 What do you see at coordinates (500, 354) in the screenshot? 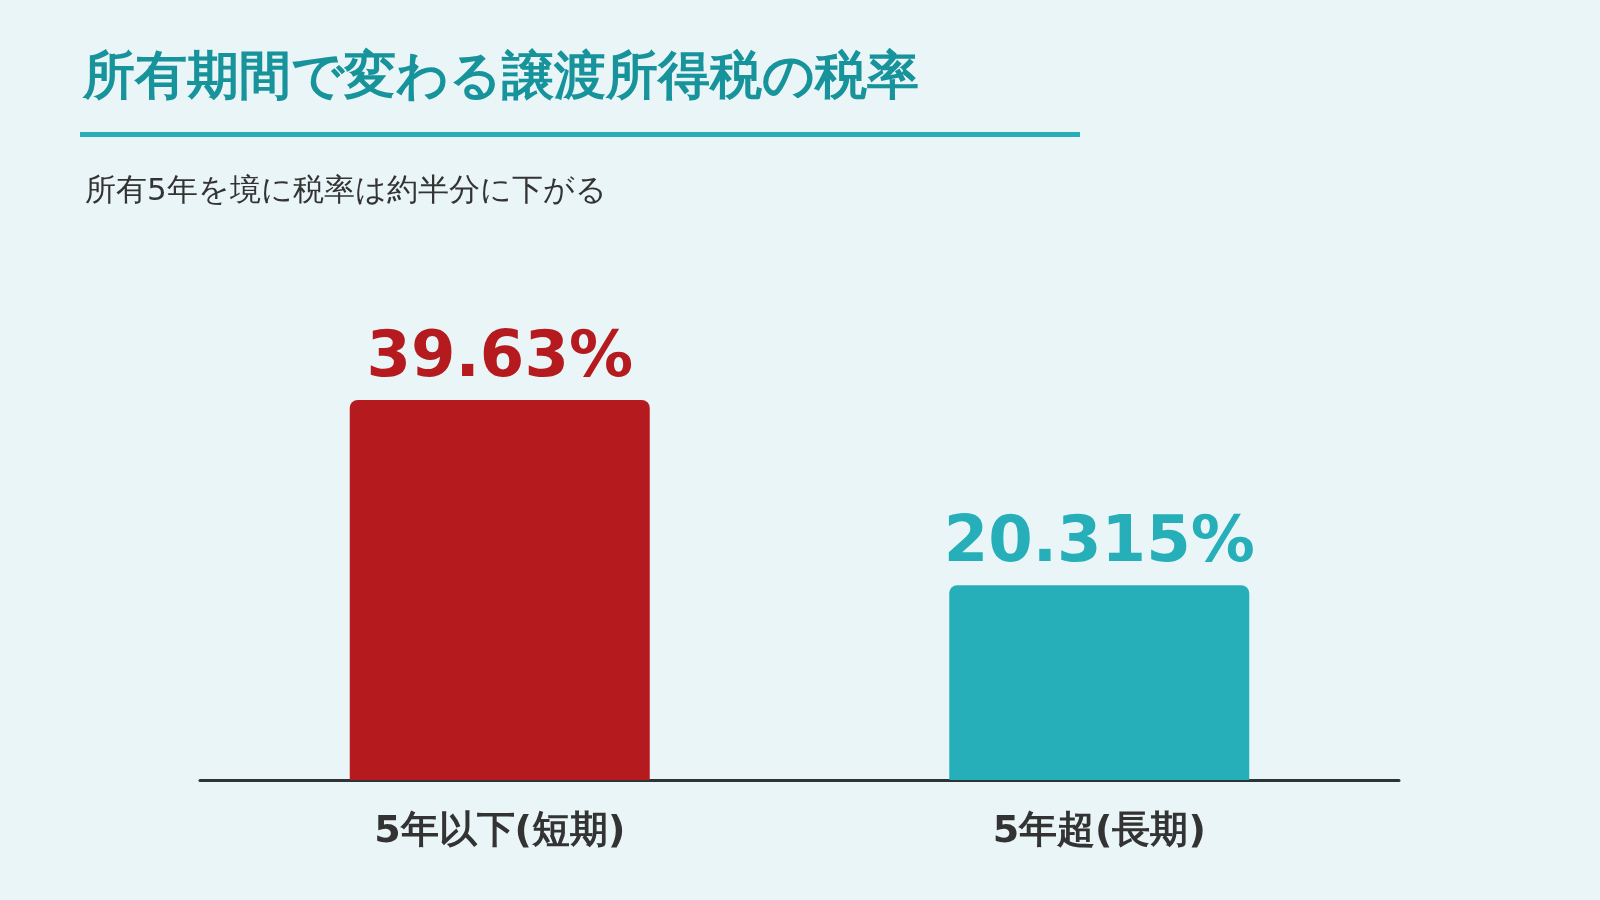
I see `data-label: 39.63%` at bounding box center [500, 354].